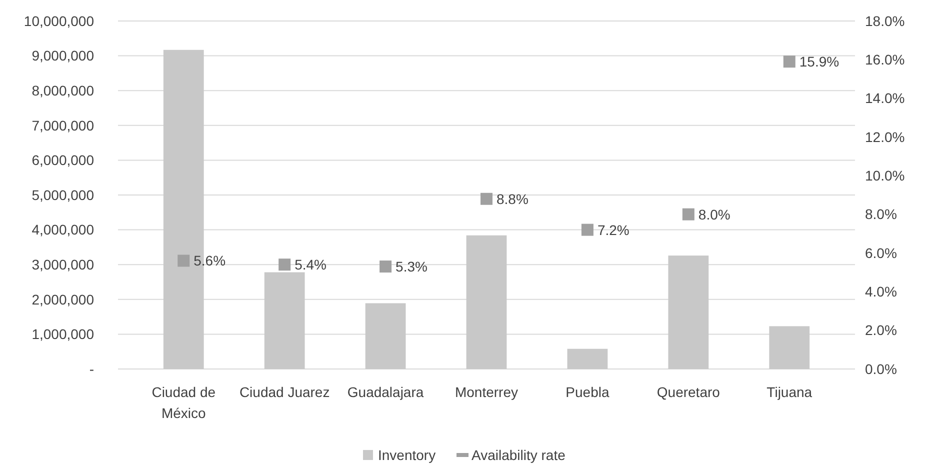 The image size is (935, 474). Describe the element at coordinates (63, 160) in the screenshot. I see `y-tick-label: 6,000,000` at that location.